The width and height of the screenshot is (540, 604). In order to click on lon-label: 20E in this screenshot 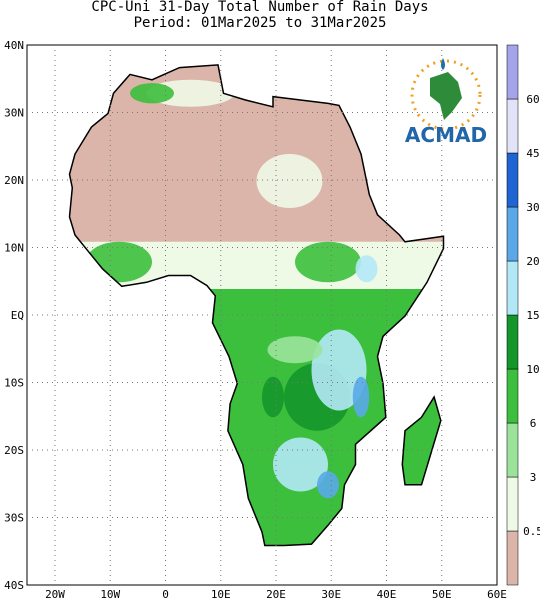, I will do `click(276, 594)`.